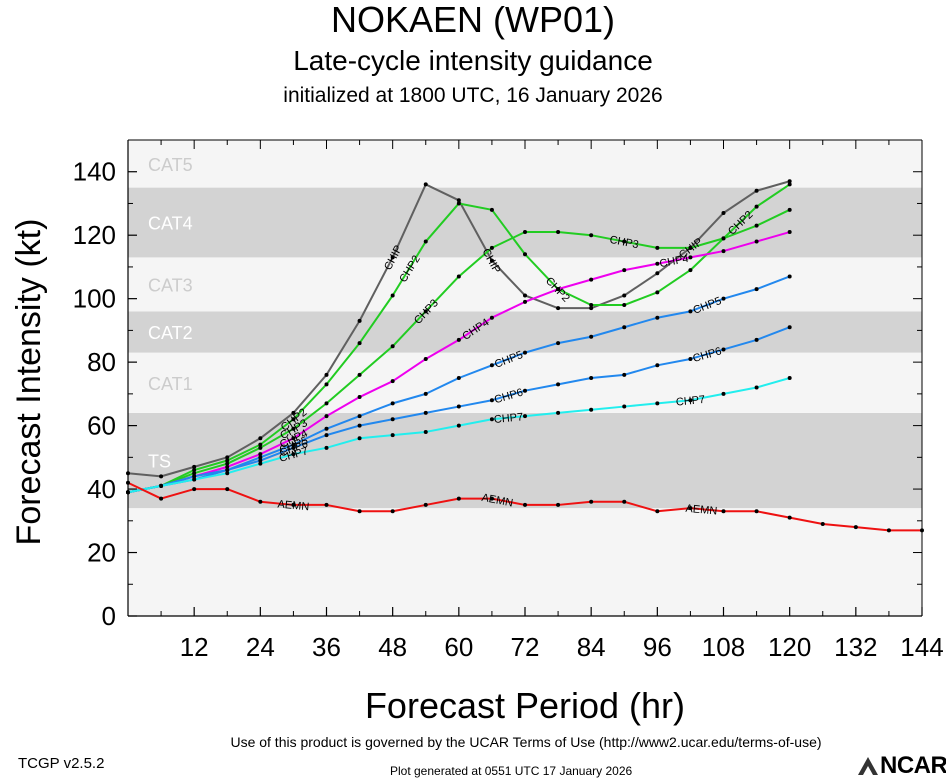  Describe the element at coordinates (94, 299) in the screenshot. I see `y-tick-label: 100` at that location.